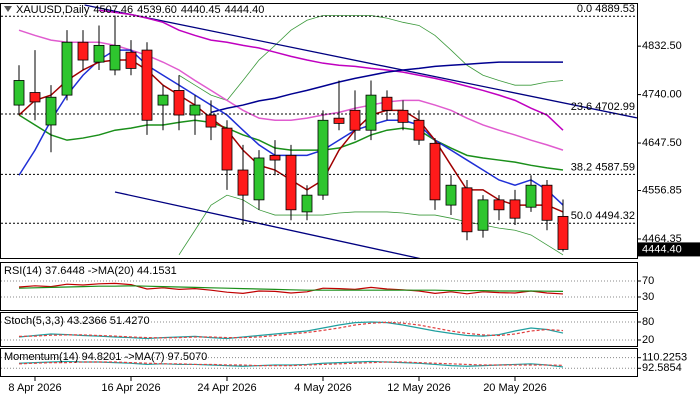  What do you see at coordinates (105, 357) in the screenshot?
I see `indicator-label: Momentum(14) 94.8201 ->MA(7) 97.5070` at bounding box center [105, 357].